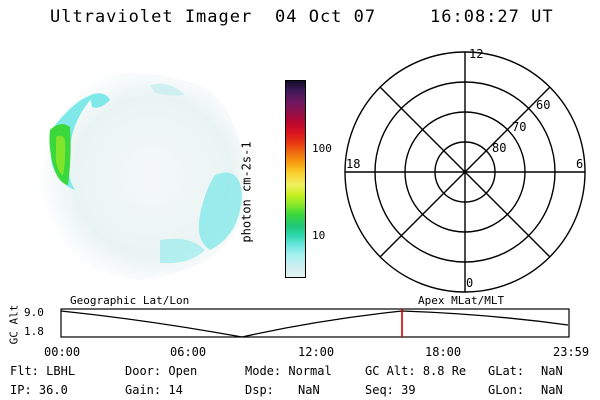 The image size is (600, 400). What do you see at coordinates (461, 300) in the screenshot?
I see `timeline-right-caption: Apex MLat/MLT` at bounding box center [461, 300].